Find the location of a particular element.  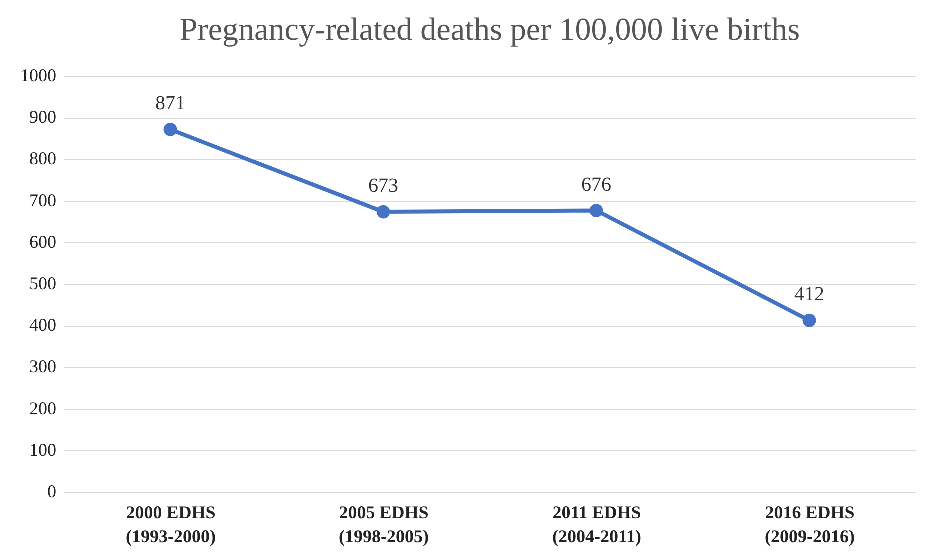

x-tick-label: 2005 EDHS (1998-2005) is located at coordinates (384, 524).